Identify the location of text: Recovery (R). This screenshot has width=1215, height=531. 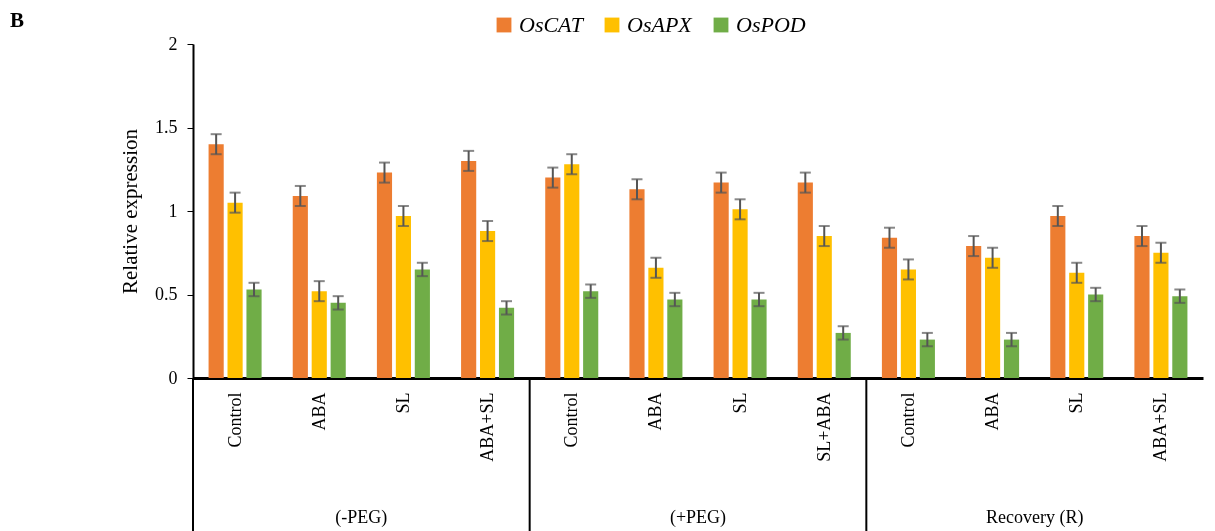
(1034, 517).